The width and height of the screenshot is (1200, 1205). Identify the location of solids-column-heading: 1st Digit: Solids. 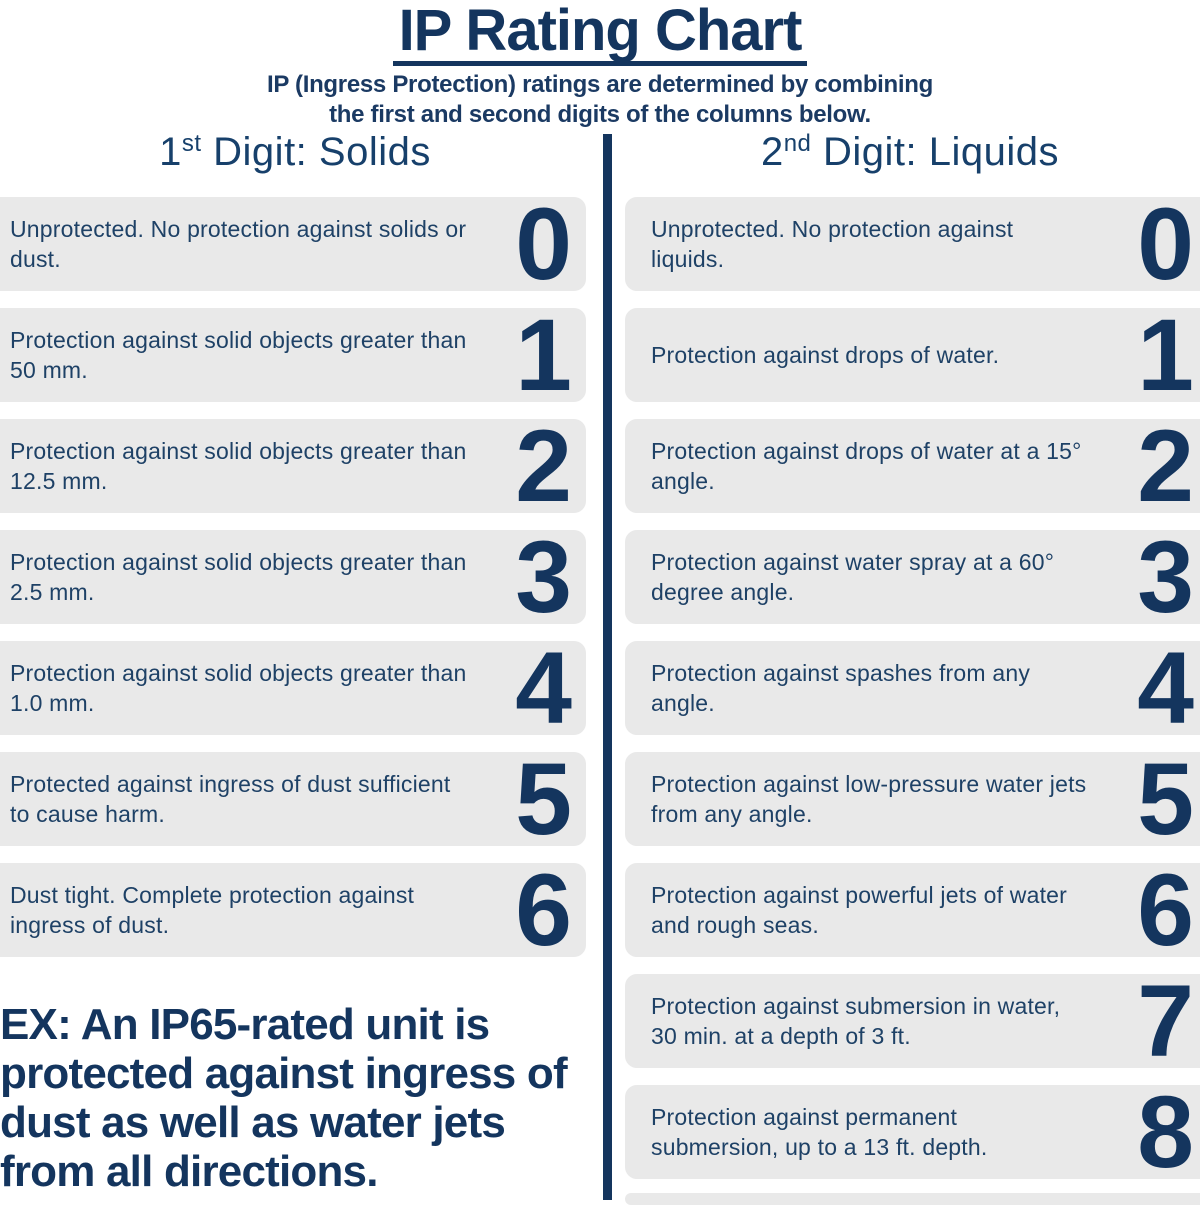
(295, 152).